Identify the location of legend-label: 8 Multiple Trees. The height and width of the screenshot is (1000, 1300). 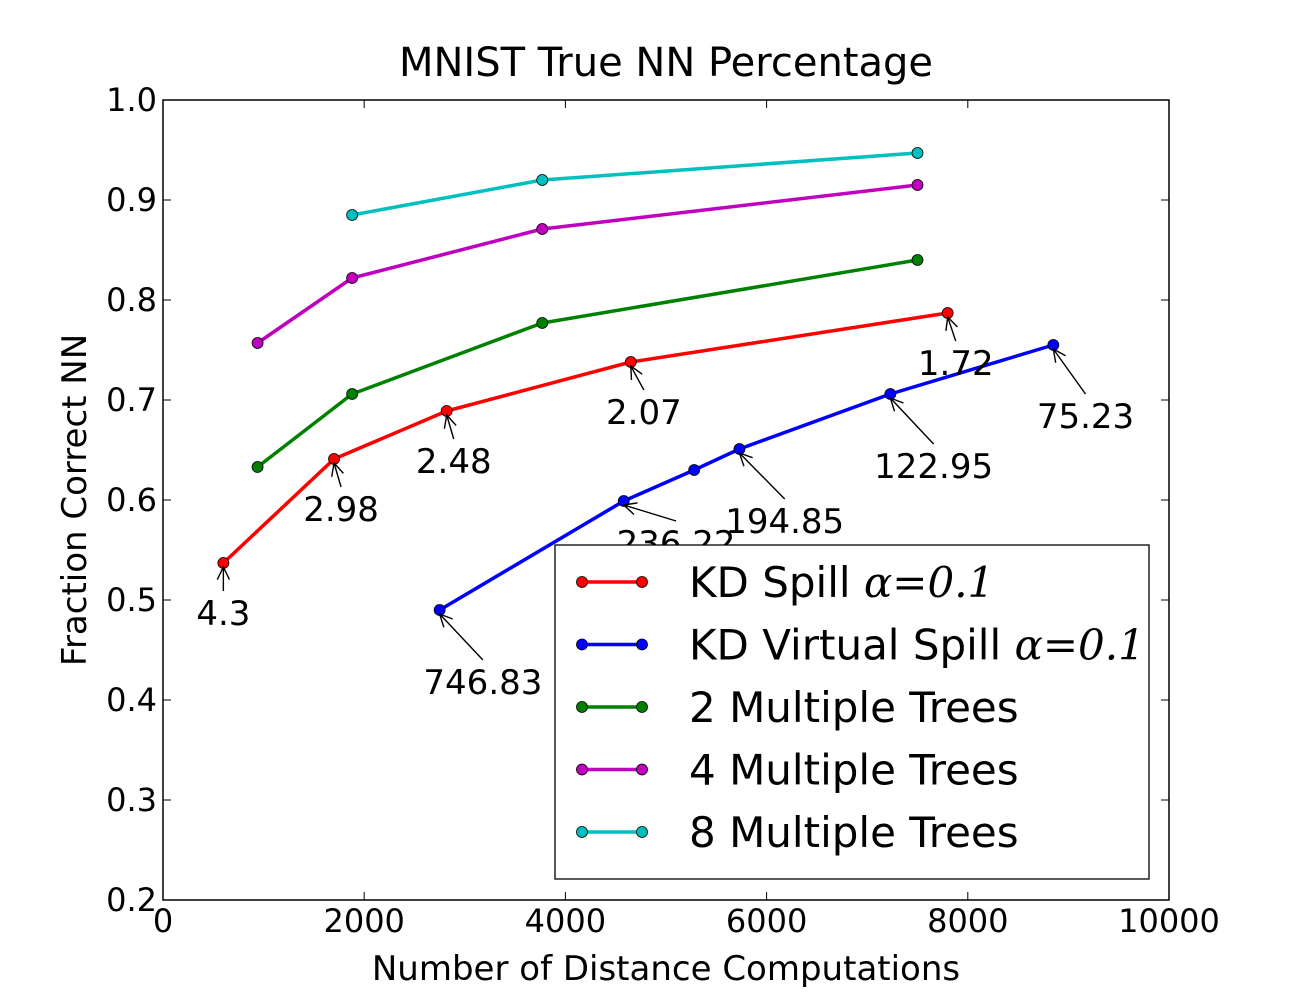
(854, 832).